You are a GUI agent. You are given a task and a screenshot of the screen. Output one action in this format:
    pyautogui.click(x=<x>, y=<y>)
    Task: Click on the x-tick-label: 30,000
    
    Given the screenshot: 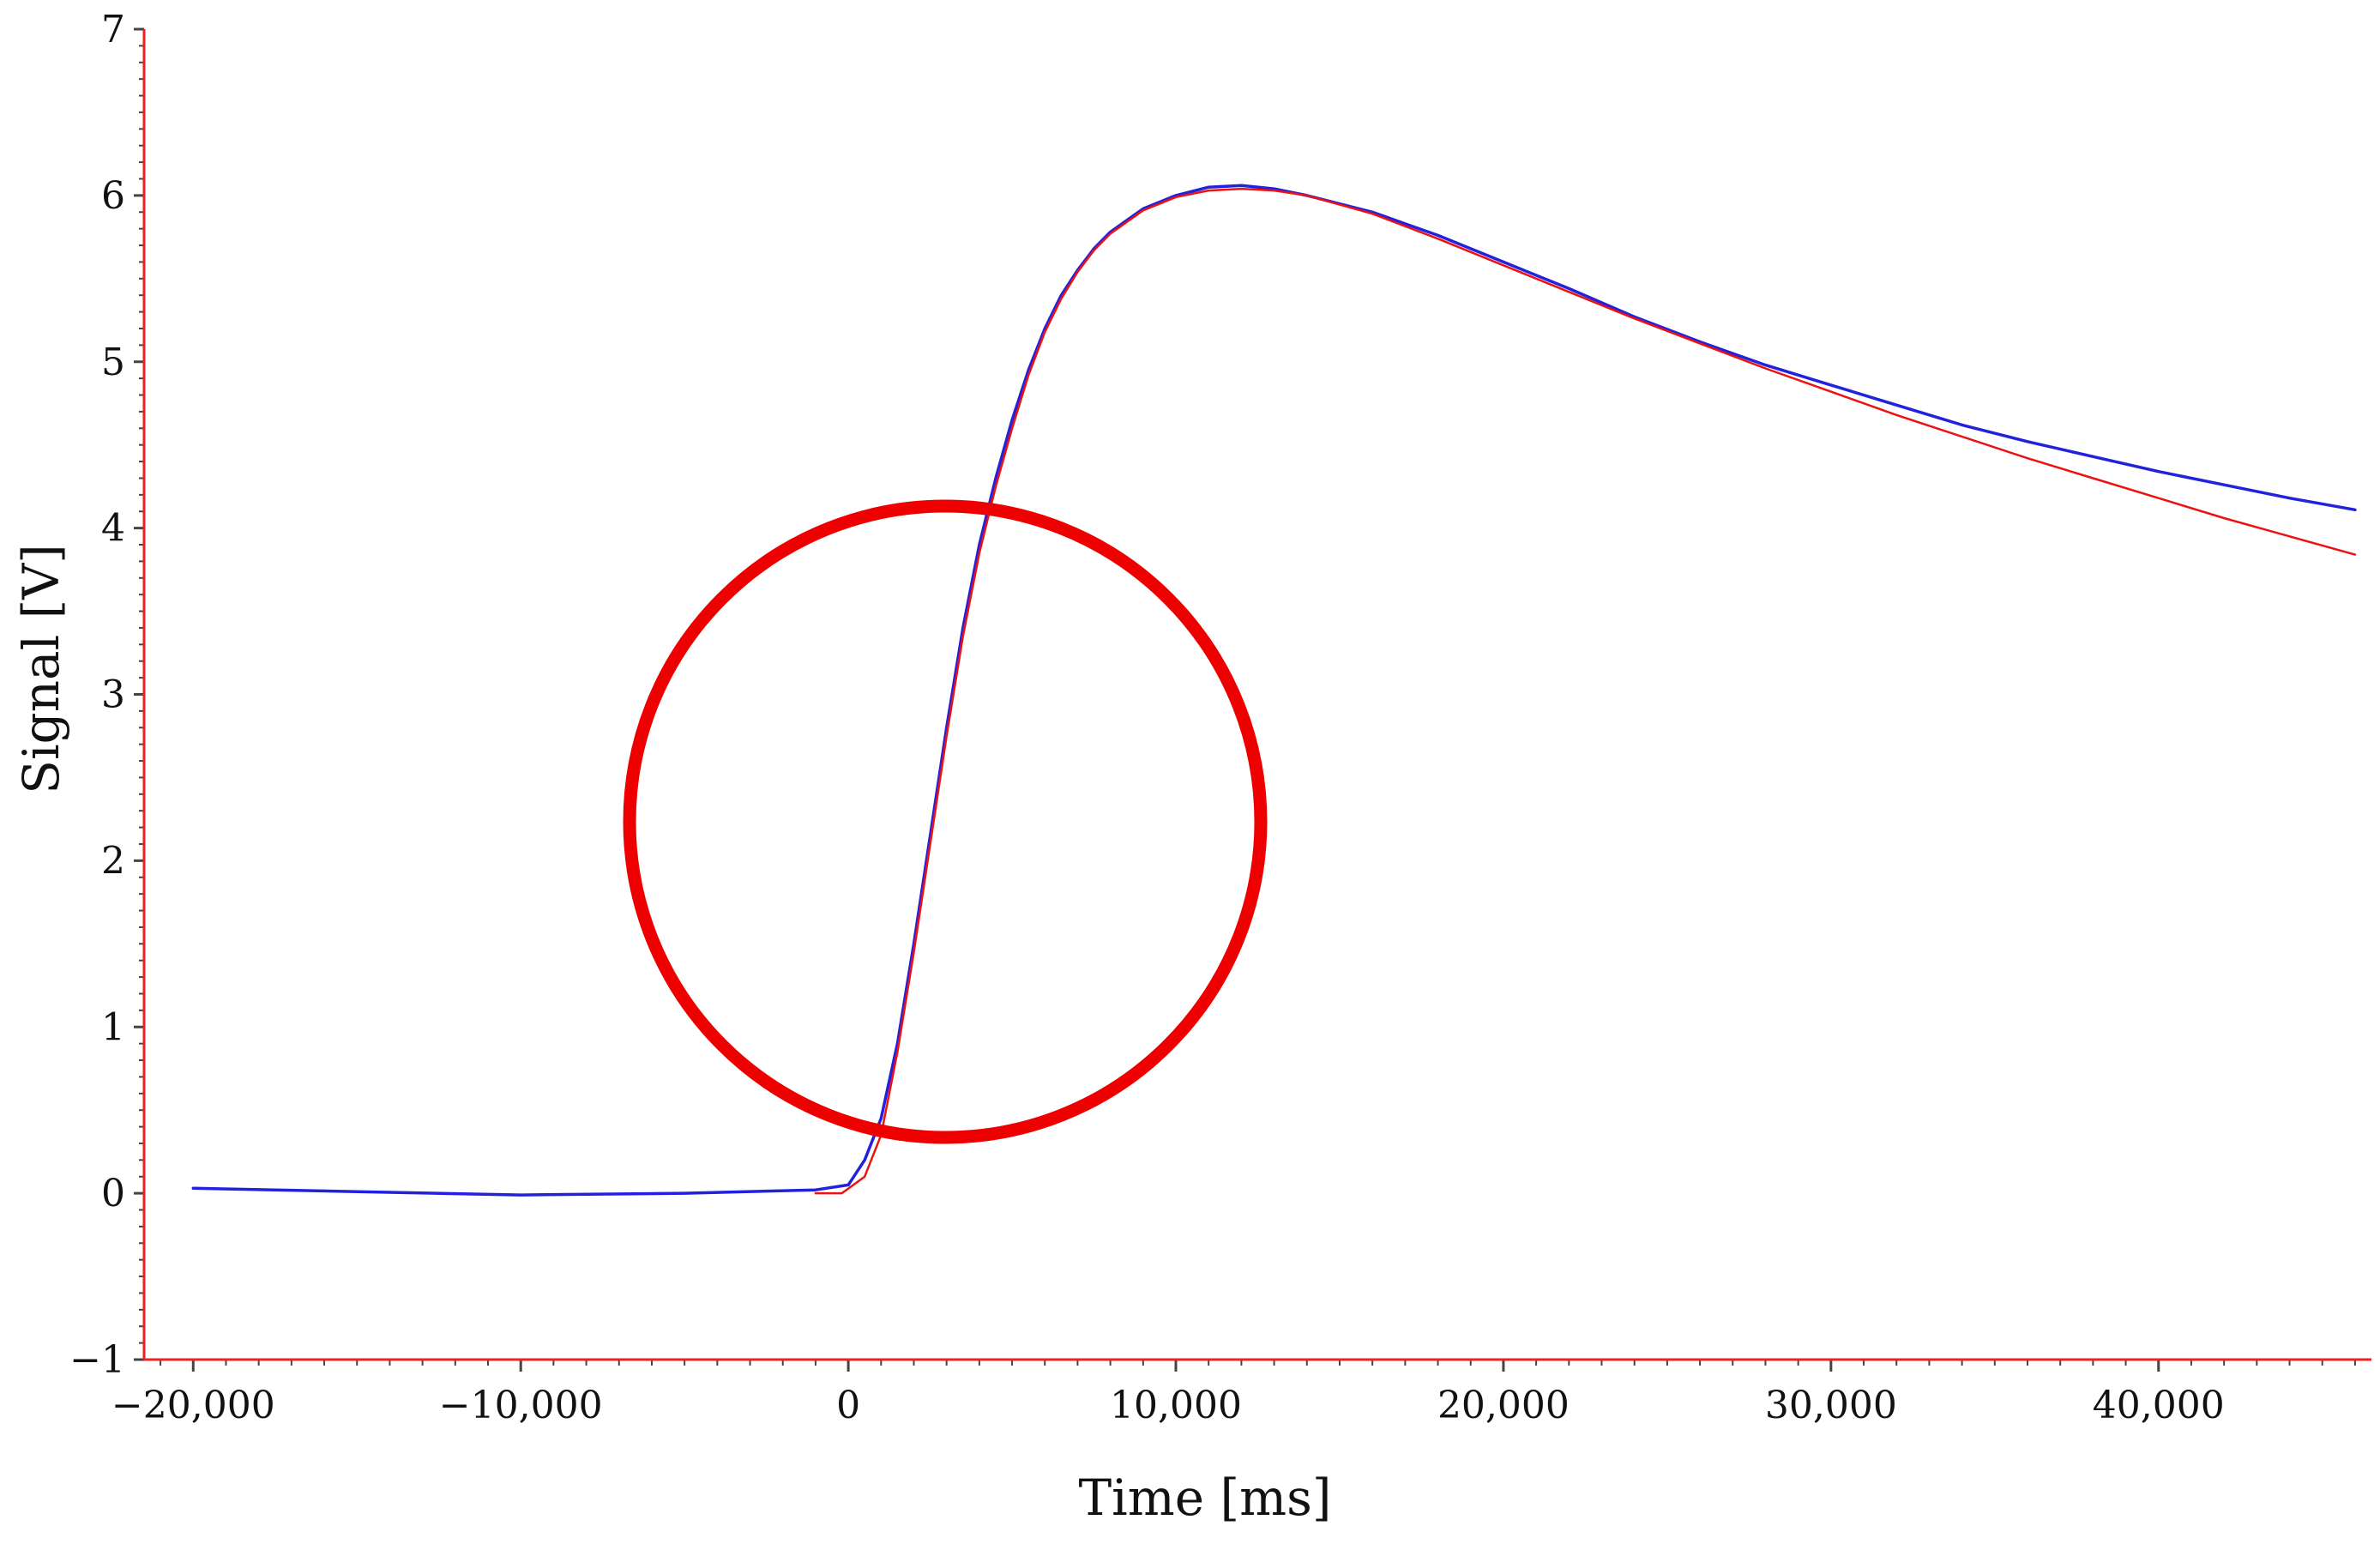 What is the action you would take?
    pyautogui.click(x=1831, y=1405)
    